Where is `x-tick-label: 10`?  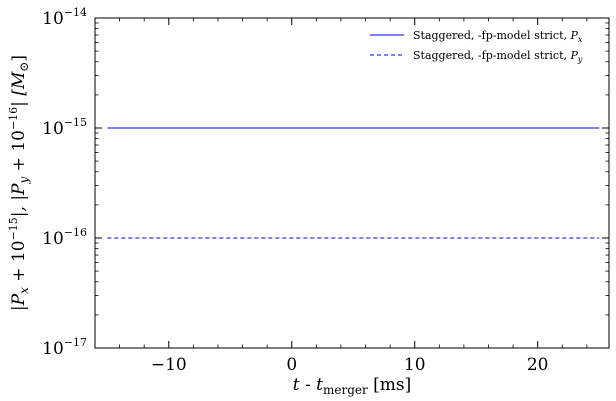 x-tick-label: 10 is located at coordinates (415, 365).